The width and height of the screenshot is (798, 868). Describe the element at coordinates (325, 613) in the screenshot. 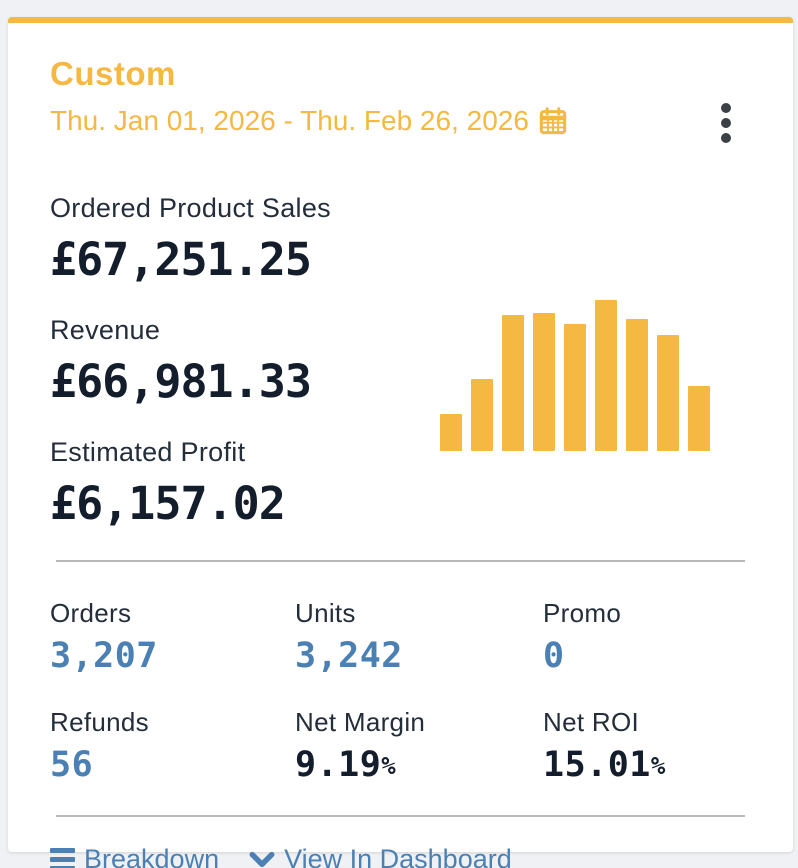

I see `stat-label: Units` at that location.